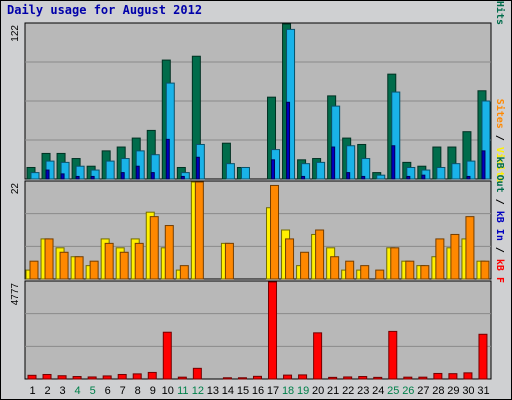 This screenshot has width=512, height=400. I want to click on ymax-label: 122, so click(15, 33).